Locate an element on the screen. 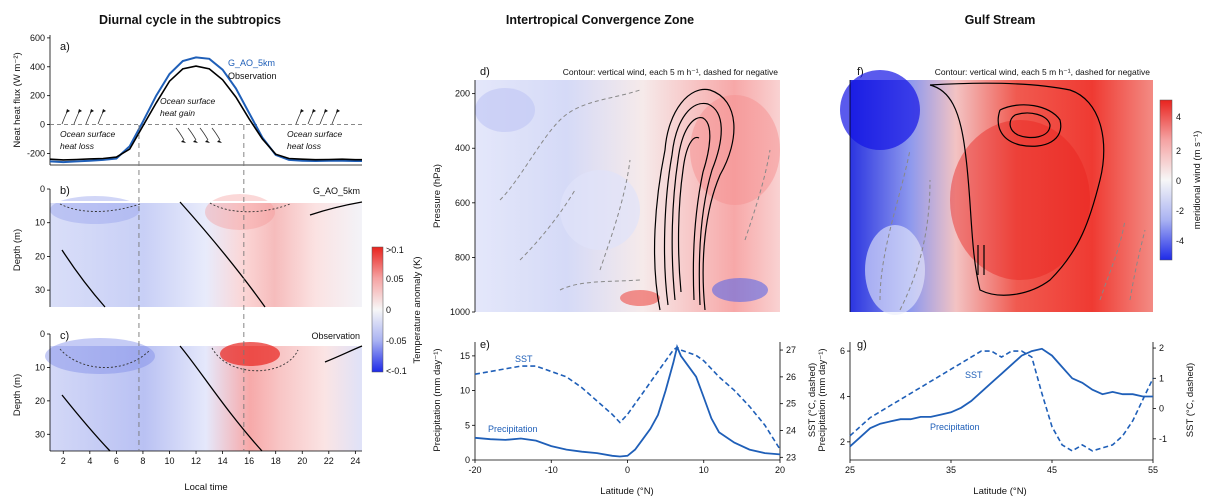 Image resolution: width=1209 pixels, height=500 pixels. temperature-colorbar-tick: <-0.1 is located at coordinates (396, 371).